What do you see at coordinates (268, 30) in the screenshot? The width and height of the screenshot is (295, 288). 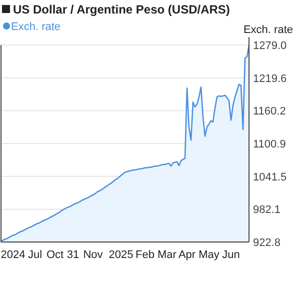 I see `y-axis-title: Exch. rate` at bounding box center [268, 30].